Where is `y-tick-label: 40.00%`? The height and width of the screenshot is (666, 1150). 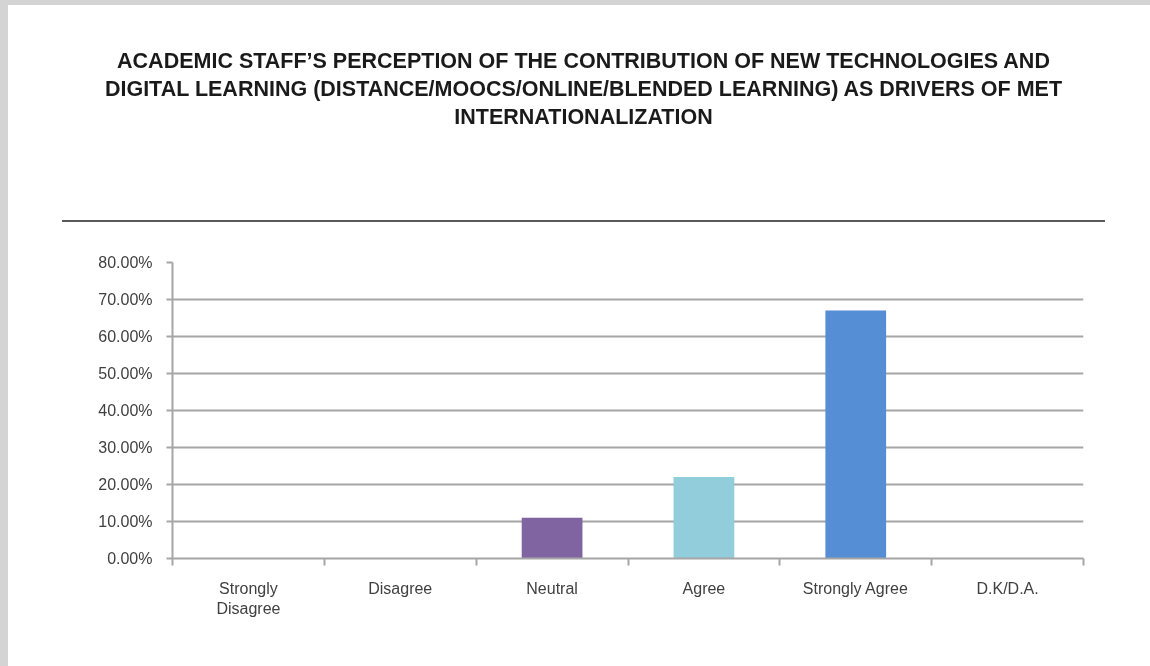
y-tick-label: 40.00% is located at coordinates (125, 410).